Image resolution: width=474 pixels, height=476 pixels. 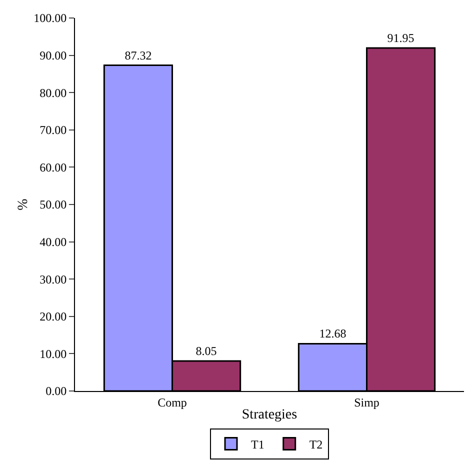 I want to click on y-tick-label: 90.00, so click(x=53, y=55).